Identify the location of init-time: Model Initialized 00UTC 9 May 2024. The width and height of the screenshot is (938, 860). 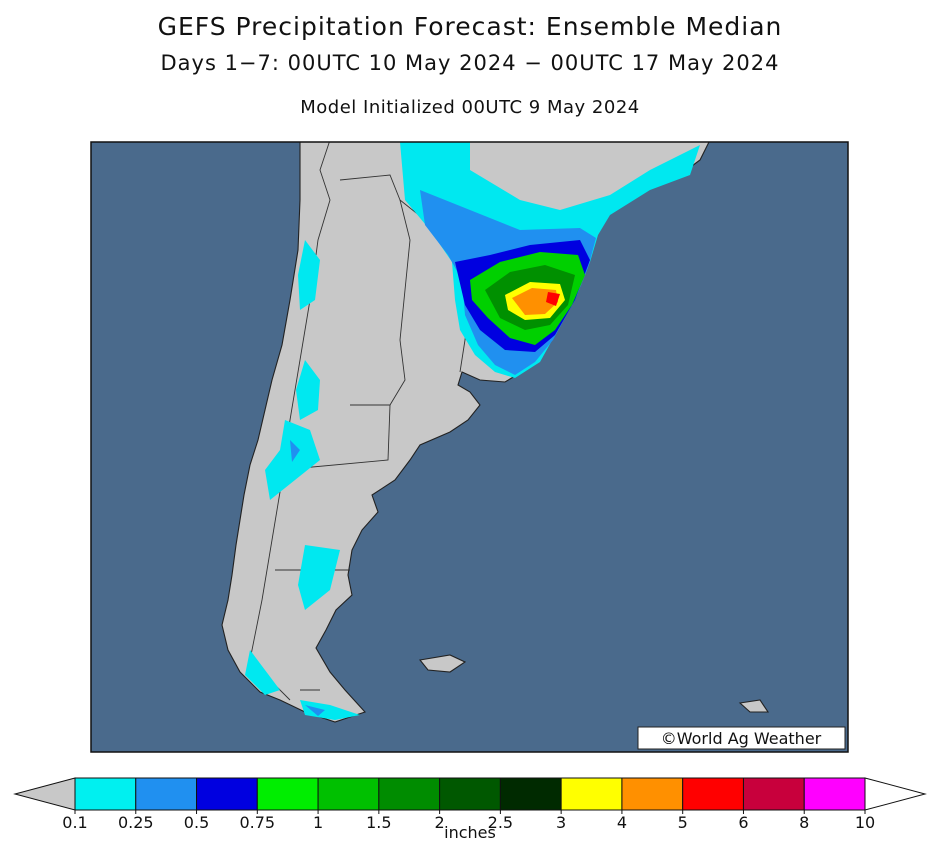
(469, 107).